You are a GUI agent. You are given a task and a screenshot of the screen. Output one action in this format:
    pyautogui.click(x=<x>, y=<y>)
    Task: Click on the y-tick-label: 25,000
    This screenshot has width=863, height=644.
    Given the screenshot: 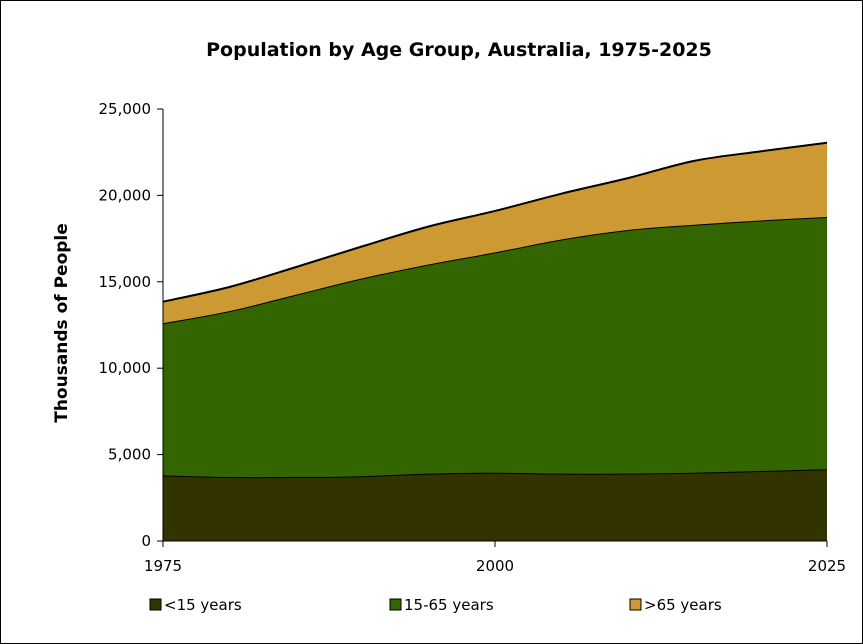 What is the action you would take?
    pyautogui.click(x=125, y=109)
    